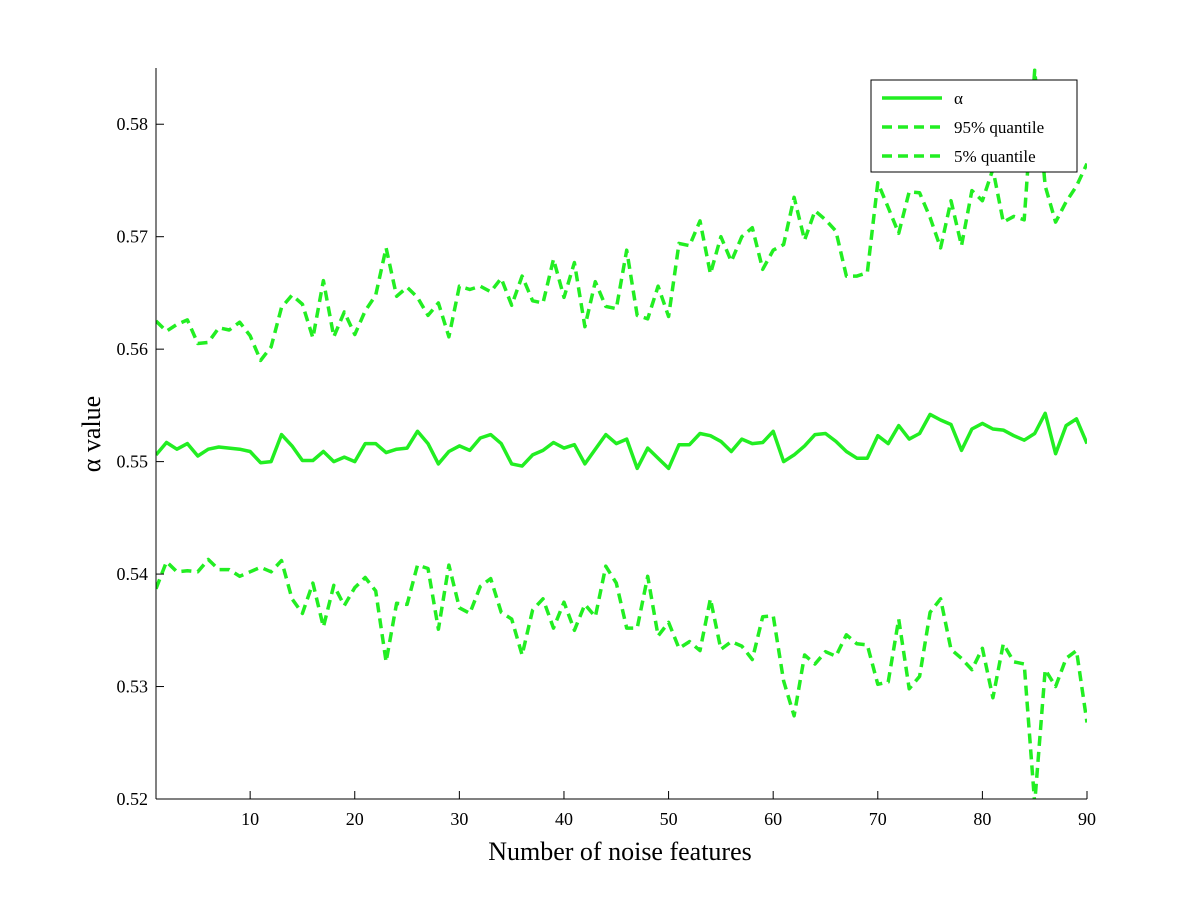 The width and height of the screenshot is (1200, 900). What do you see at coordinates (1087, 819) in the screenshot?
I see `x-tick-label: 90` at bounding box center [1087, 819].